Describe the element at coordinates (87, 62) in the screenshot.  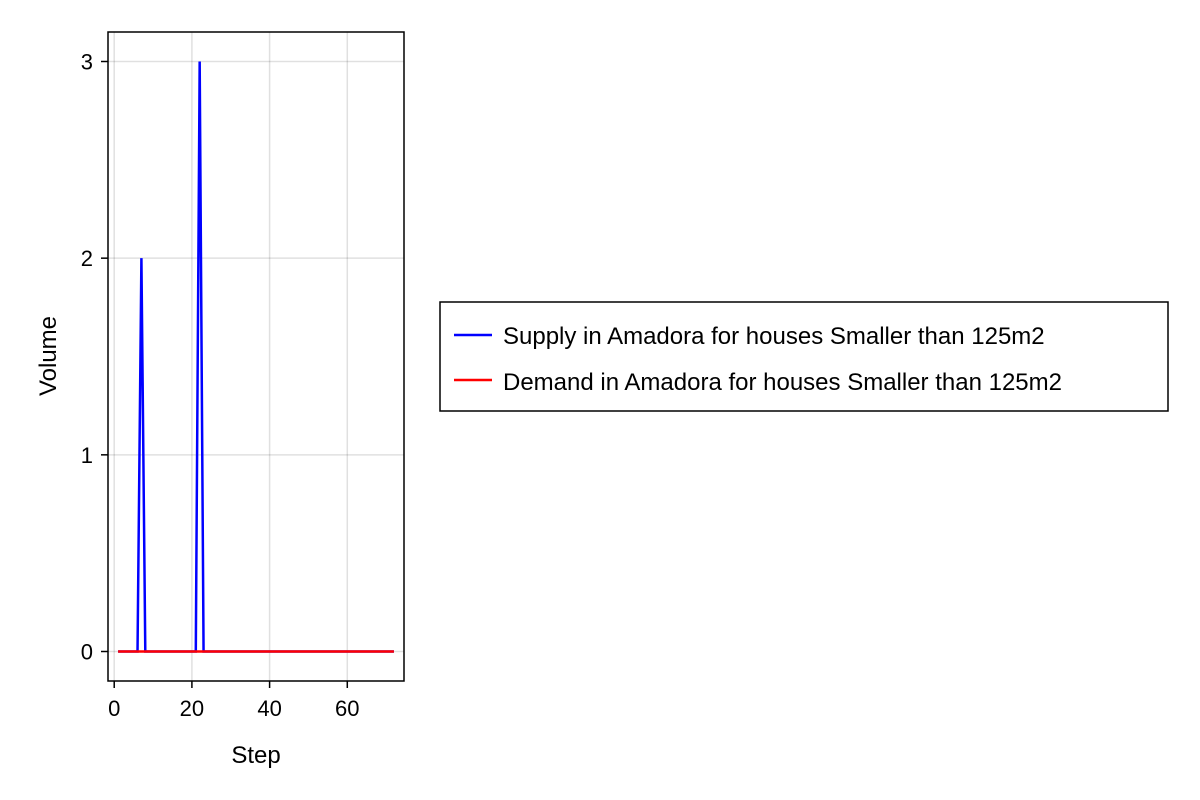
I see `y-tick-label: 3` at that location.